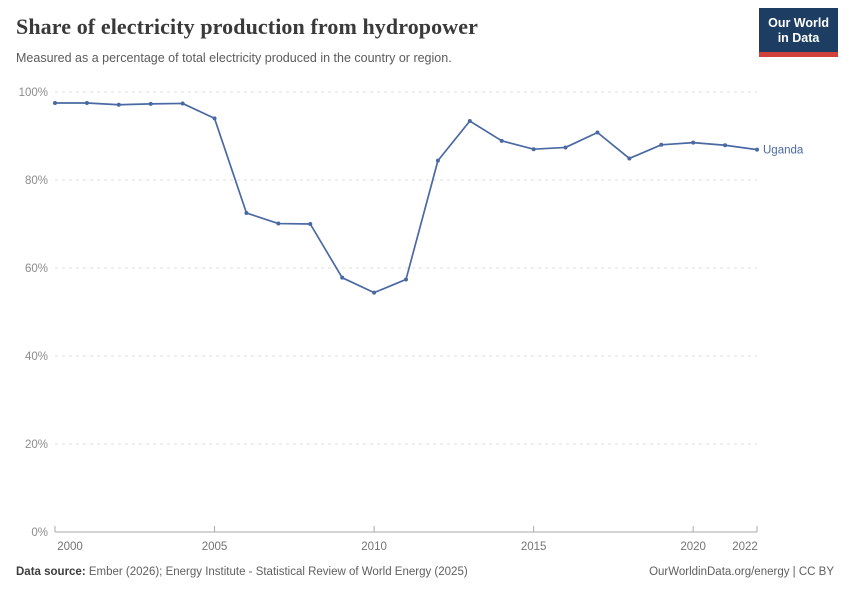  I want to click on y-axis-tick-label: 100%, so click(33, 93).